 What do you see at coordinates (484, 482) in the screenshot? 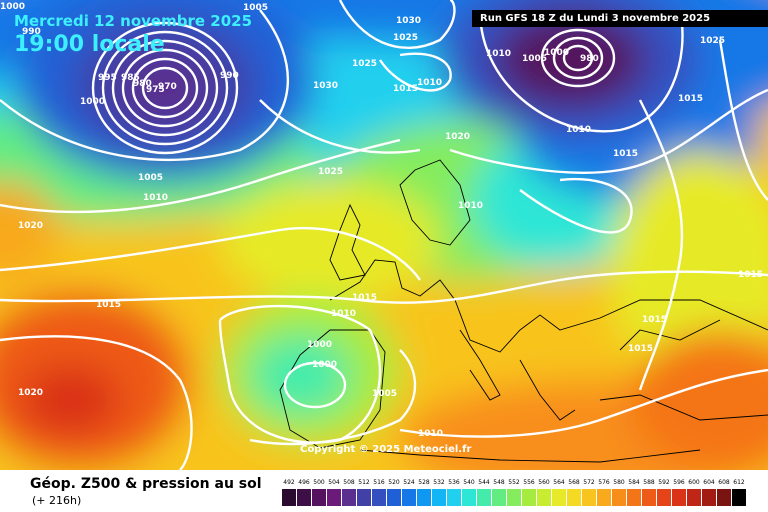
I see `scale-label: 544` at bounding box center [484, 482].